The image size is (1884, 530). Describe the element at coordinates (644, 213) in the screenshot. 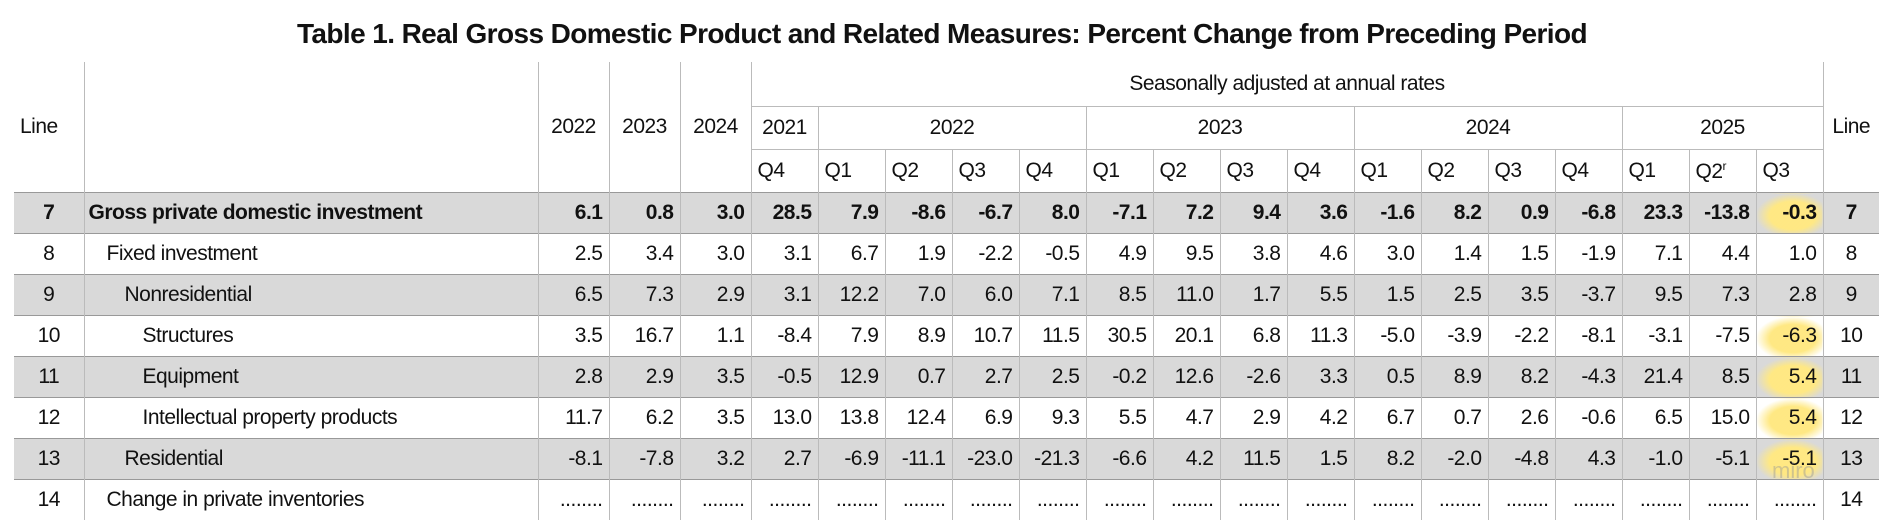

I see `cell-value: 0.8` at that location.